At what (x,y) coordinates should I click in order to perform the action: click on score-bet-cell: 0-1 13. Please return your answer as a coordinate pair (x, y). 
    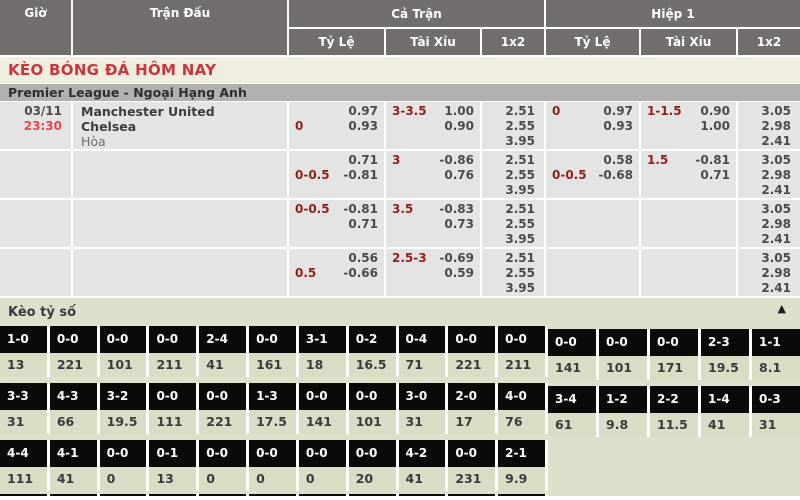
    Looking at the image, I should click on (174, 465).